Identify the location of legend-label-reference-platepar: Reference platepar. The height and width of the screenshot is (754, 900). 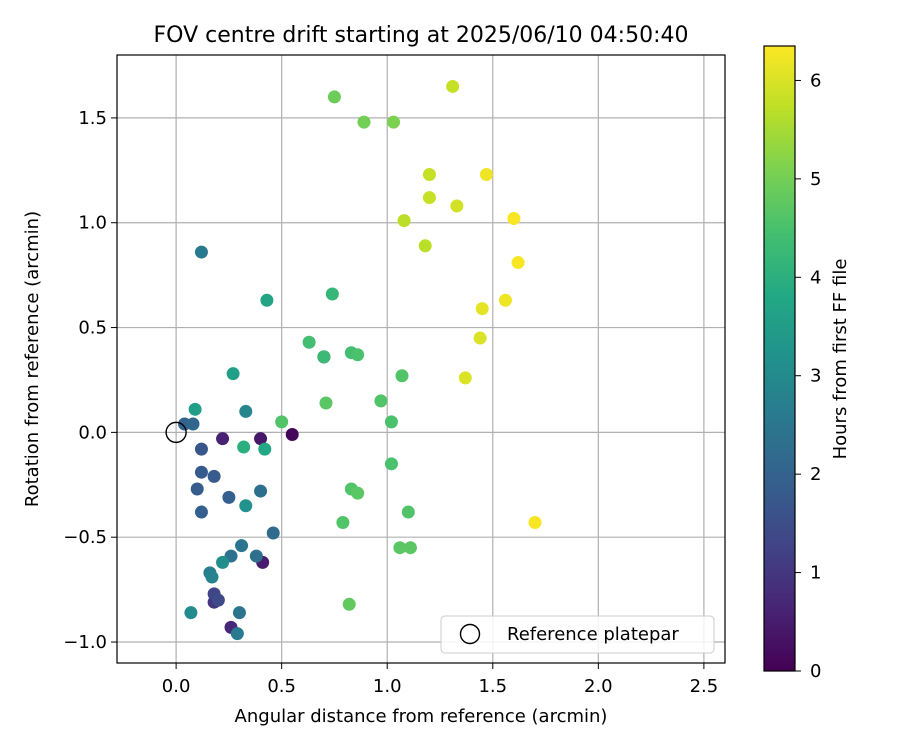
(593, 634).